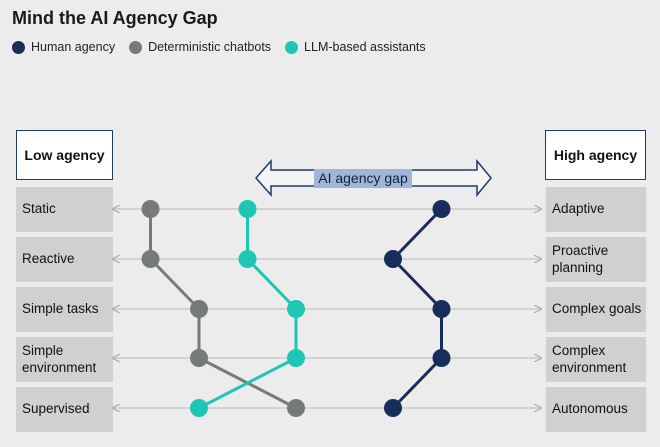  I want to click on legend-label-llm-assistants: LLM-based assistants, so click(365, 47).